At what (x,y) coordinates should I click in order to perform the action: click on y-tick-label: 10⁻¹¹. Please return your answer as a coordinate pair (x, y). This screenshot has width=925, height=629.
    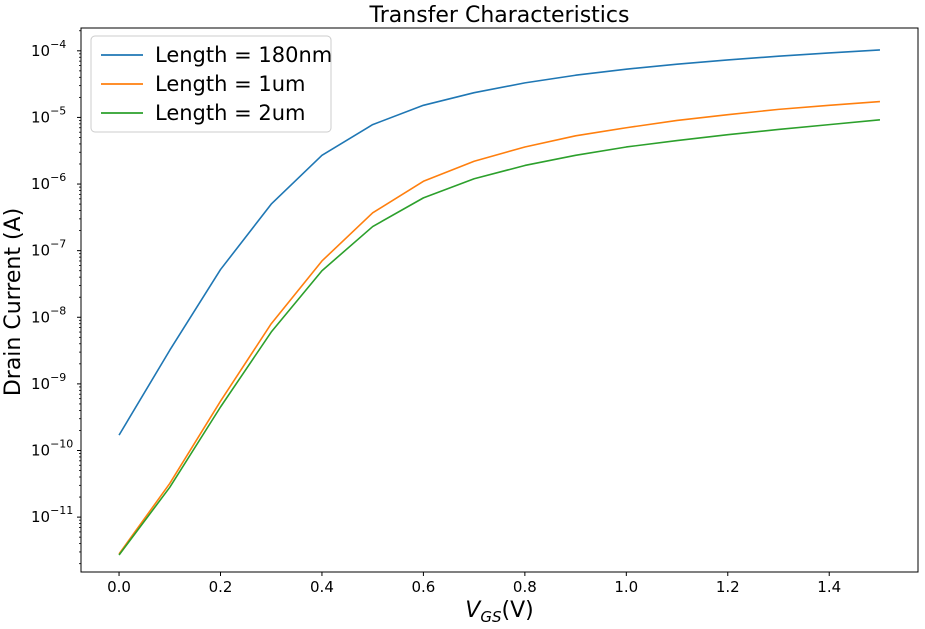
    Looking at the image, I should click on (52, 515).